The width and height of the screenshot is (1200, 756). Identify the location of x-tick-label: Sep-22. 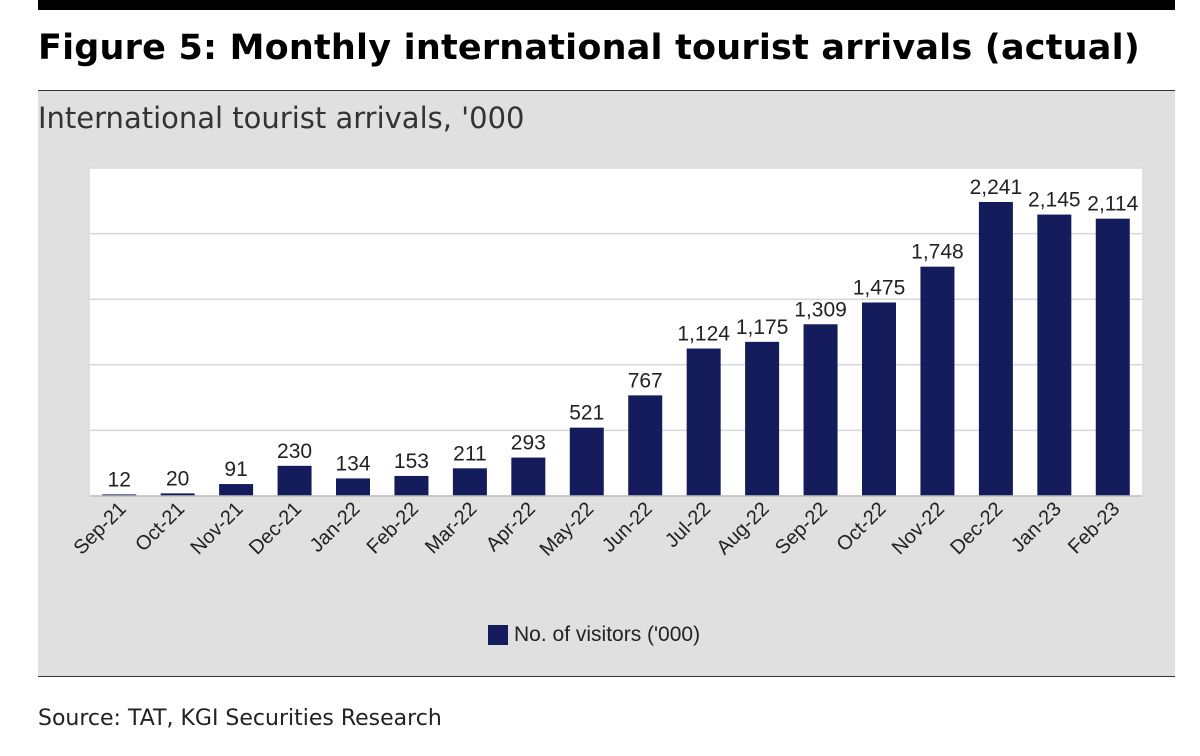
(801, 528).